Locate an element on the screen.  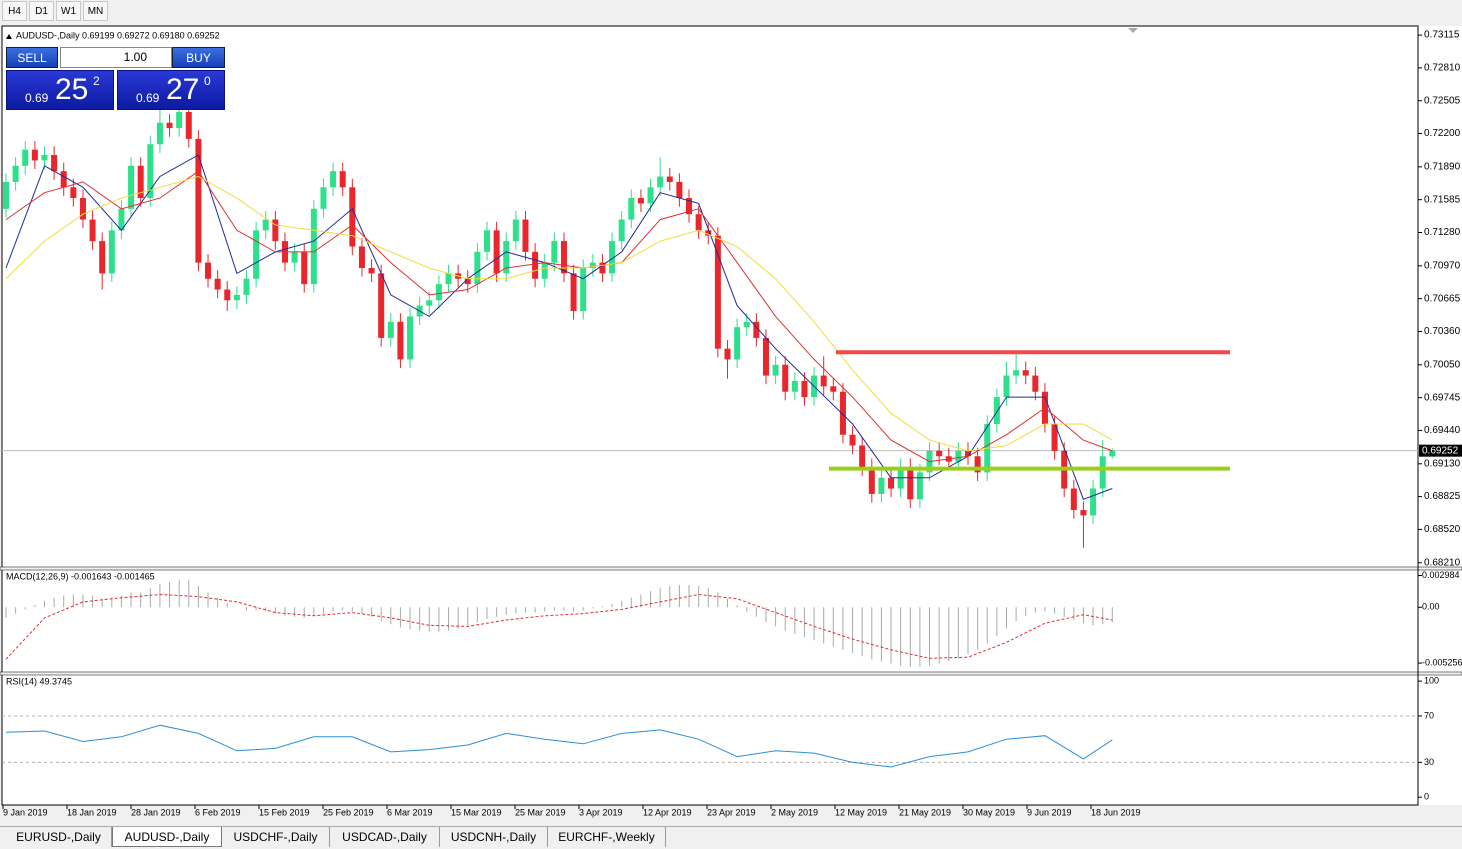
y-tick-label: 70 is located at coordinates (1429, 715).